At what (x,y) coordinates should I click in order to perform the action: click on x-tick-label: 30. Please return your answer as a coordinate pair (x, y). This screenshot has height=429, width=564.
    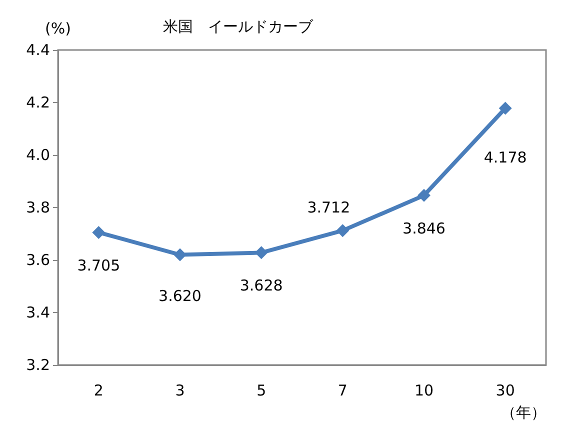
    Looking at the image, I should click on (505, 391).